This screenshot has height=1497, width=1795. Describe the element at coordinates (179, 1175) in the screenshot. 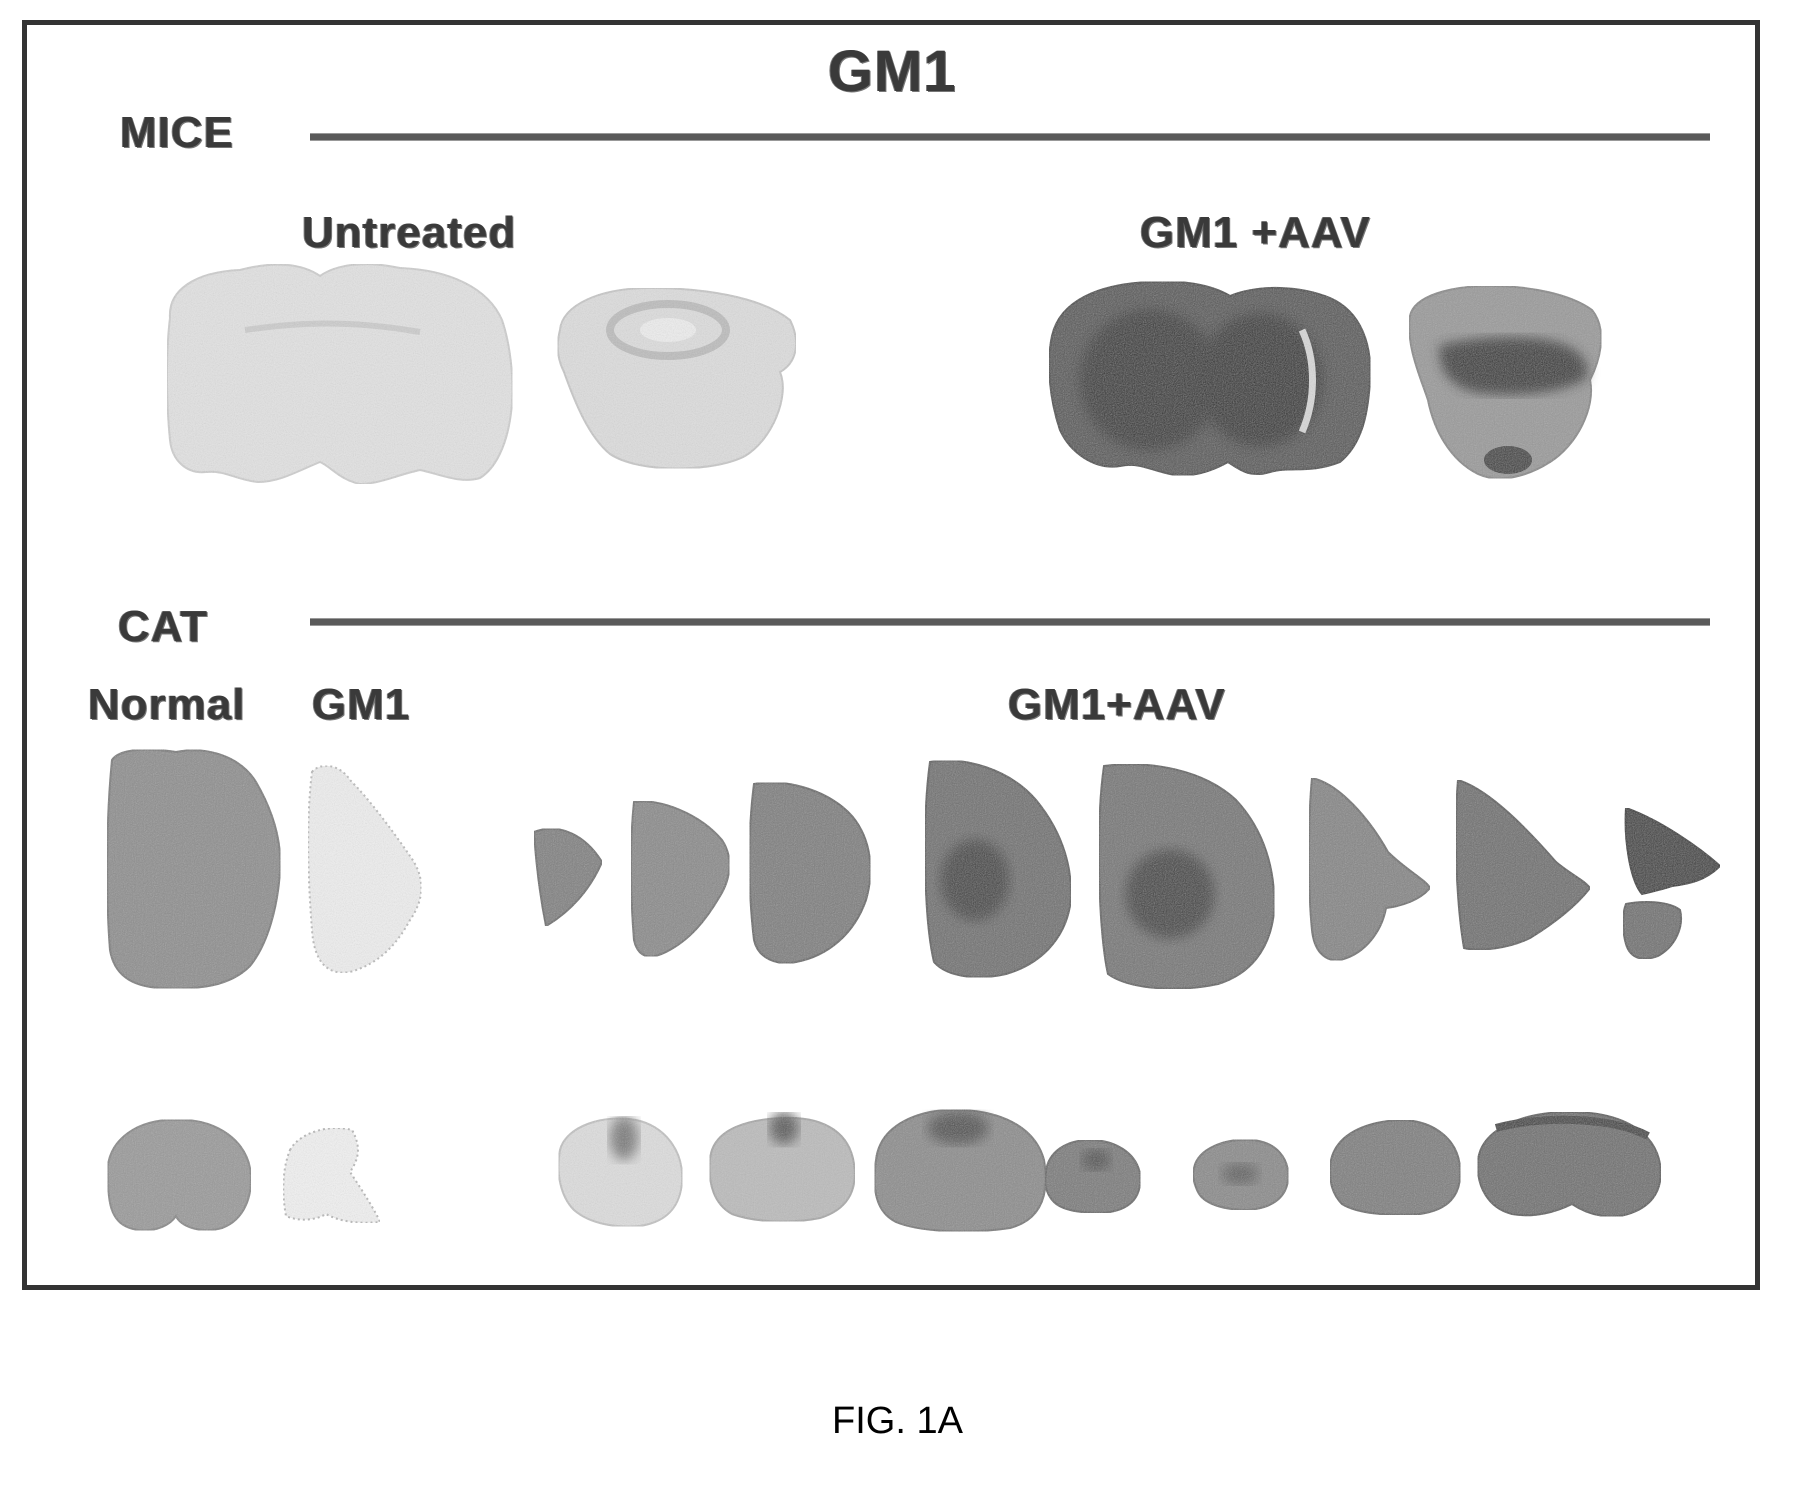

I see `cat-normal-section-bottom` at that location.